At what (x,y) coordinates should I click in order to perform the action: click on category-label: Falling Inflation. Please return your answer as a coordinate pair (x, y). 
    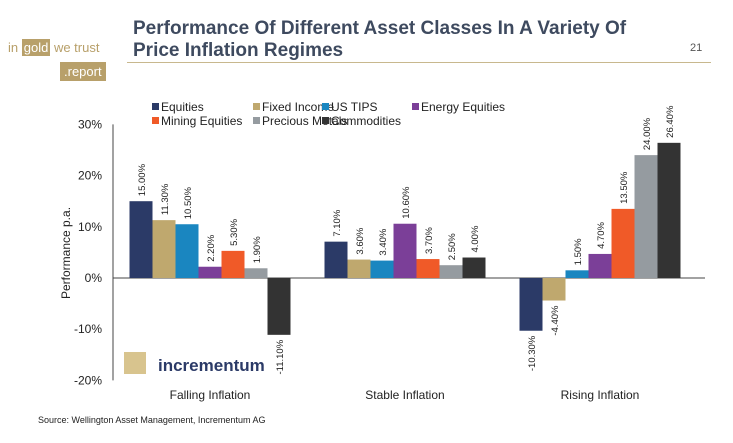
    Looking at the image, I should click on (210, 395).